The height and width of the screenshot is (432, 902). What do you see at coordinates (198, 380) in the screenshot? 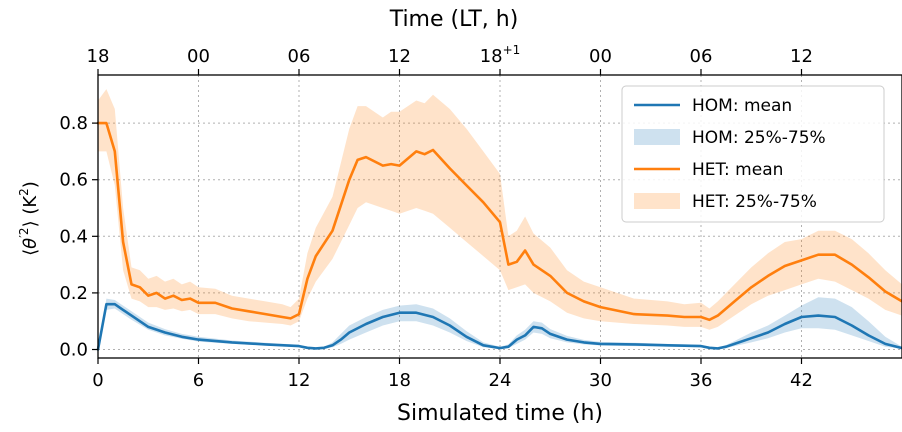
I see `x-tick-label: 6` at bounding box center [198, 380].